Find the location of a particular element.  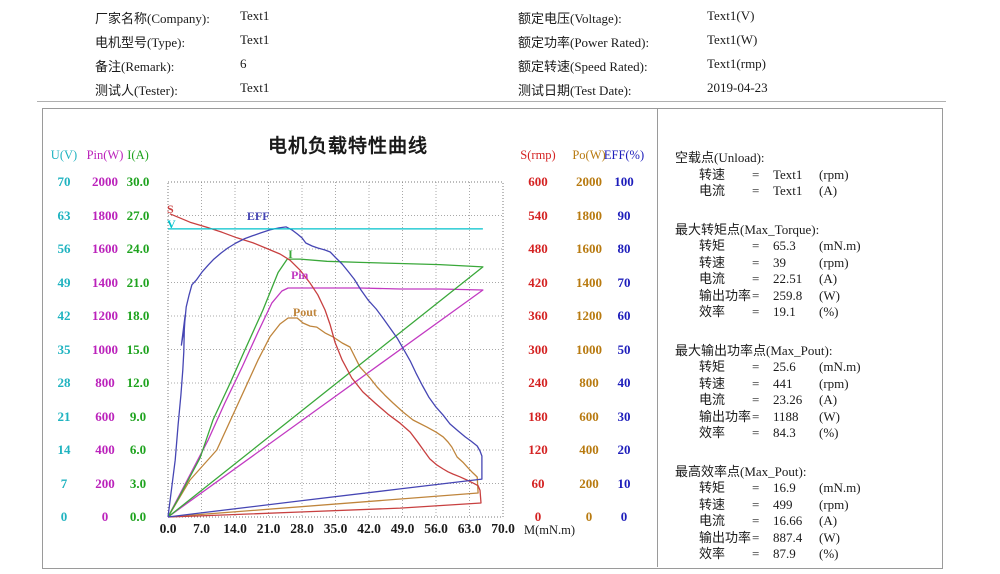

axis-tick-label: 10 is located at coordinates (624, 483).